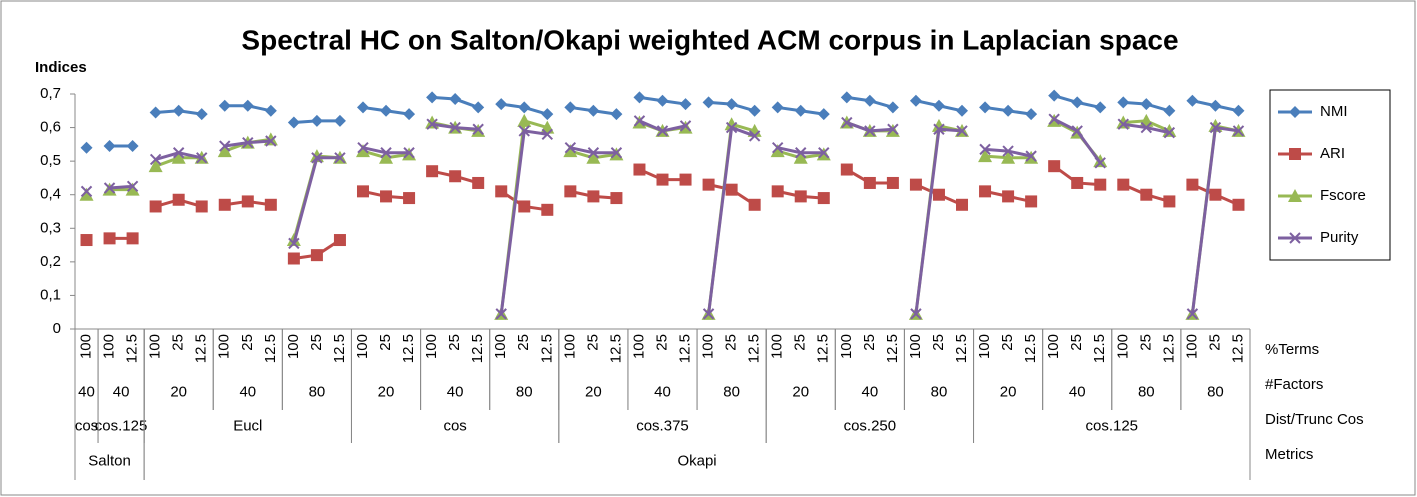 Image resolution: width=1417 pixels, height=497 pixels. I want to click on y-tick-label: 0, so click(57, 328).